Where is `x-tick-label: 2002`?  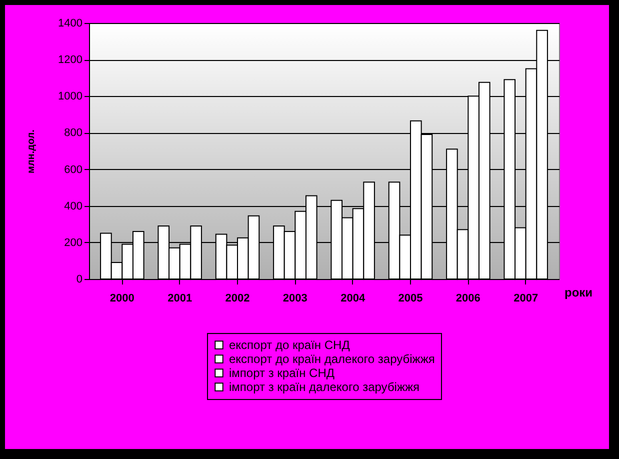
x-tick-label: 2002 is located at coordinates (237, 298).